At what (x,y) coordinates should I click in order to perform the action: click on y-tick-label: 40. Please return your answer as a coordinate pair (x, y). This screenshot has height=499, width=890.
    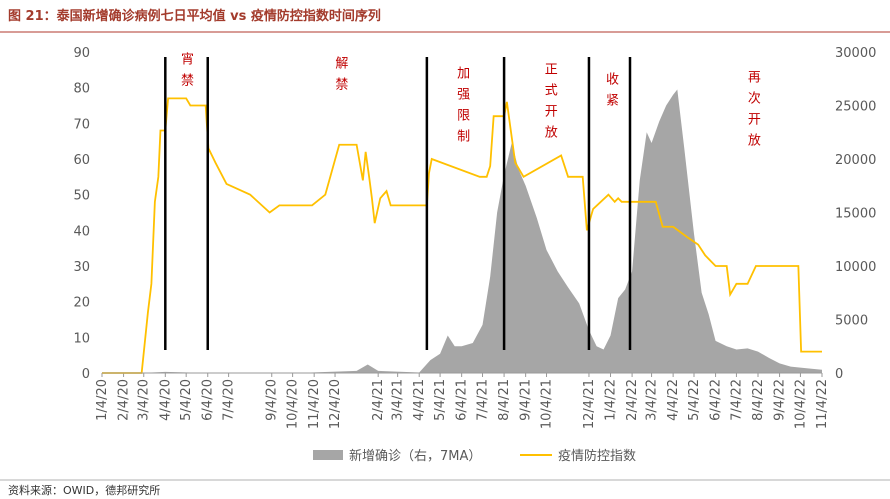
    Looking at the image, I should click on (81, 231).